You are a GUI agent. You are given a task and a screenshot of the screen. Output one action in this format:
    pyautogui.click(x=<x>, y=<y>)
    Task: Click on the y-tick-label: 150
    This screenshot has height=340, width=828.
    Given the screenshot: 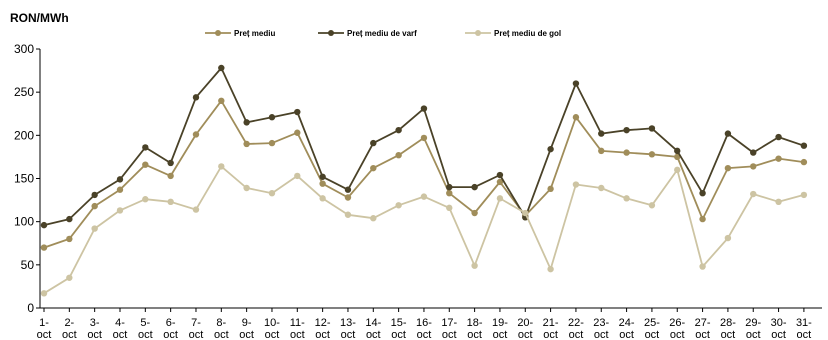 What is the action you would take?
    pyautogui.click(x=24, y=179)
    